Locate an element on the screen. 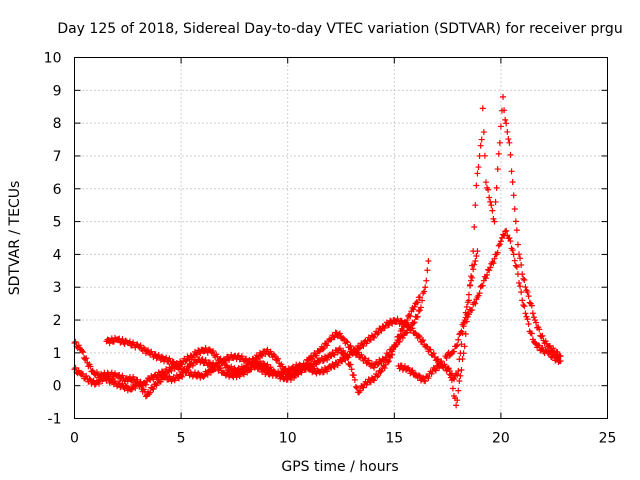 The width and height of the screenshot is (640, 480). y-tick-label: 9 is located at coordinates (57, 91).